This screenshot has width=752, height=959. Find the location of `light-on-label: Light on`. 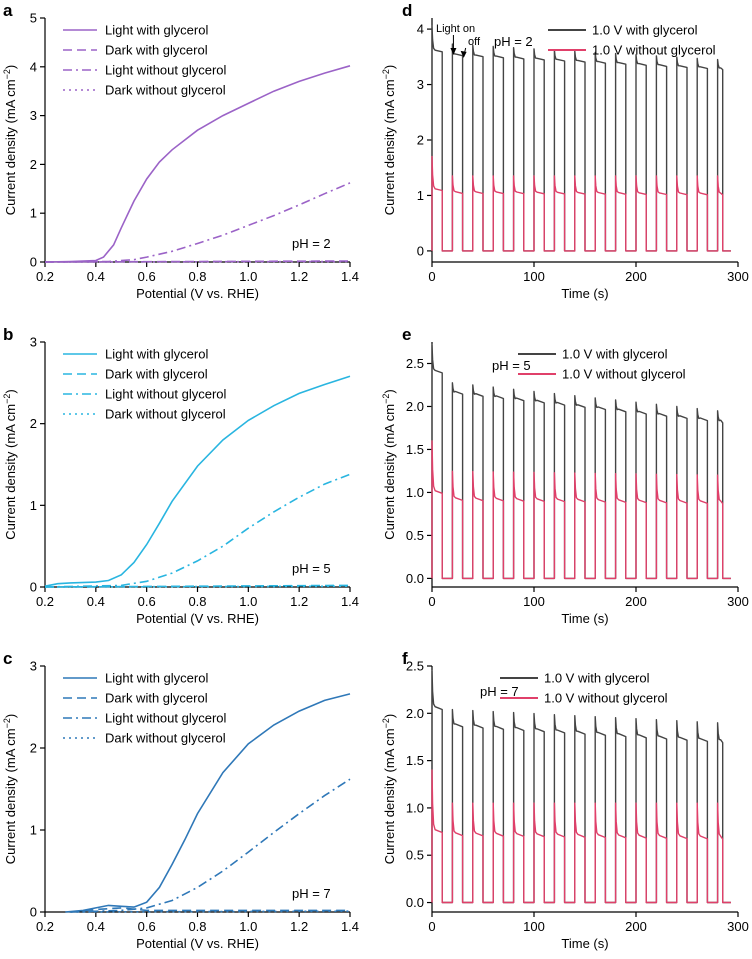

light-on-label: Light on is located at coordinates (455, 29).